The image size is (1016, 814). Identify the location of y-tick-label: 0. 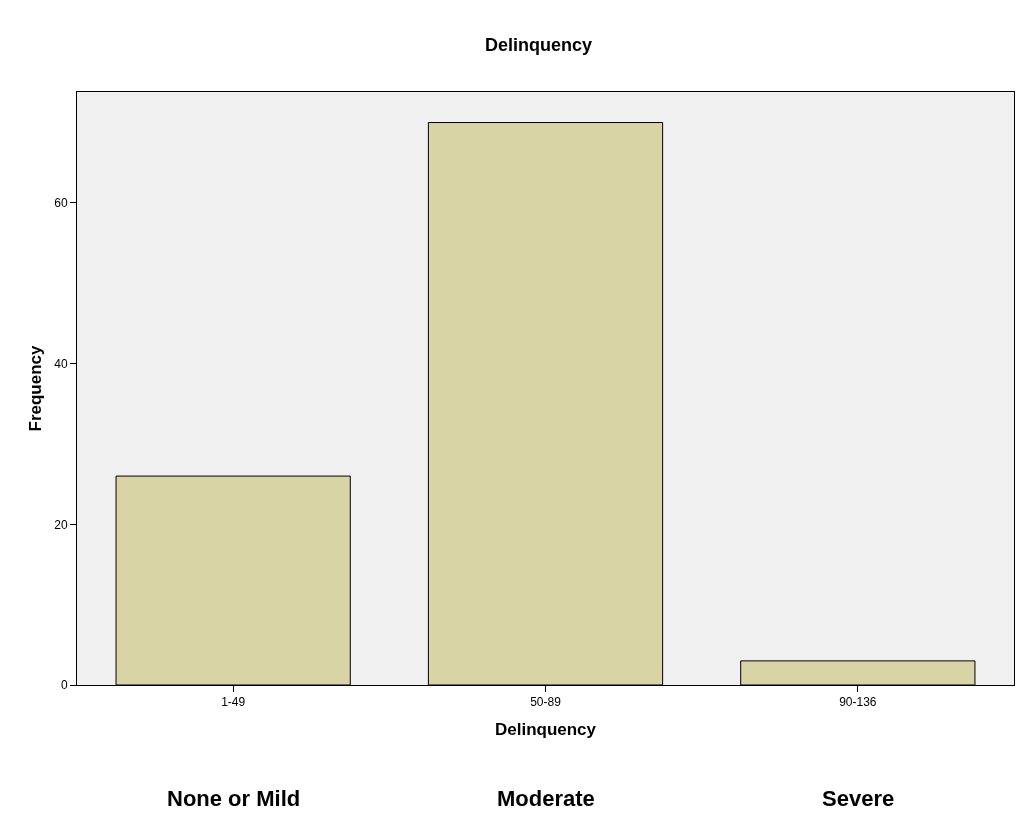
(64, 685).